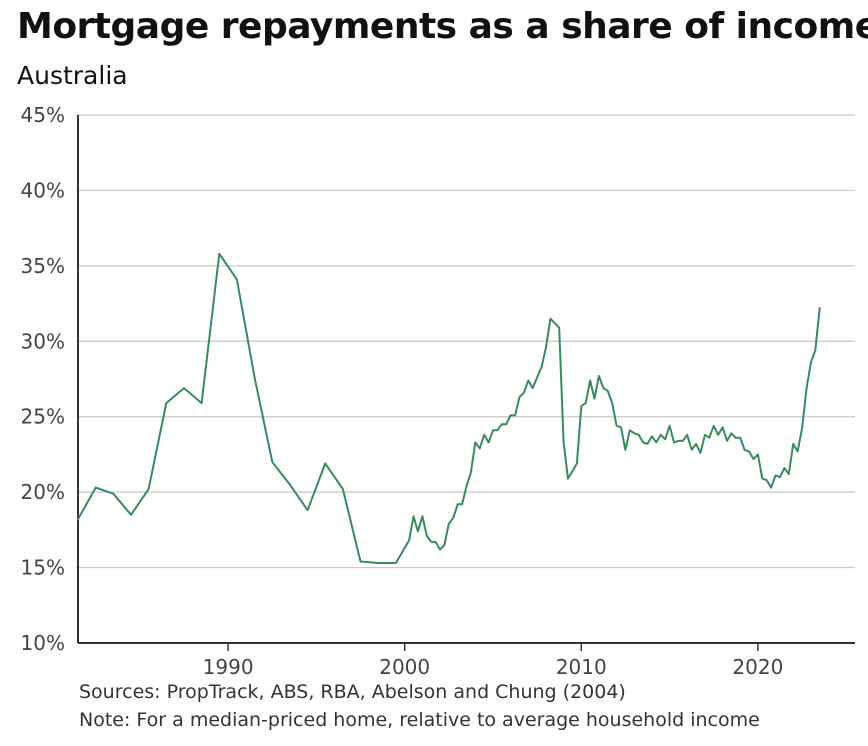  Describe the element at coordinates (404, 667) in the screenshot. I see `x-tick-label: 2000` at that location.